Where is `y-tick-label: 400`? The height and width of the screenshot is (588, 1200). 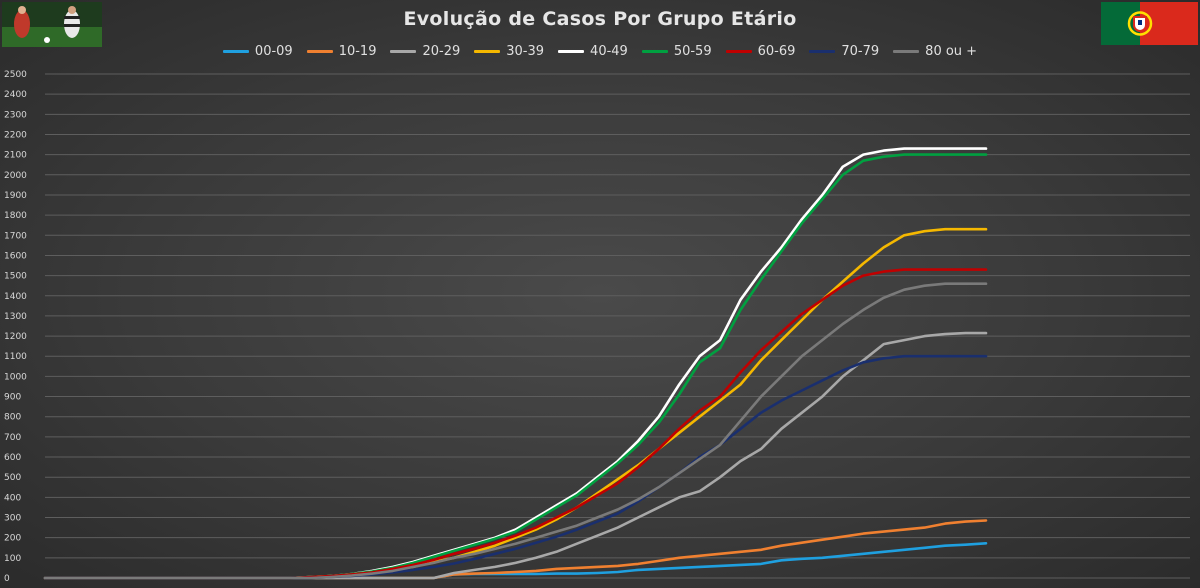
y-tick-label: 400 is located at coordinates (12, 498).